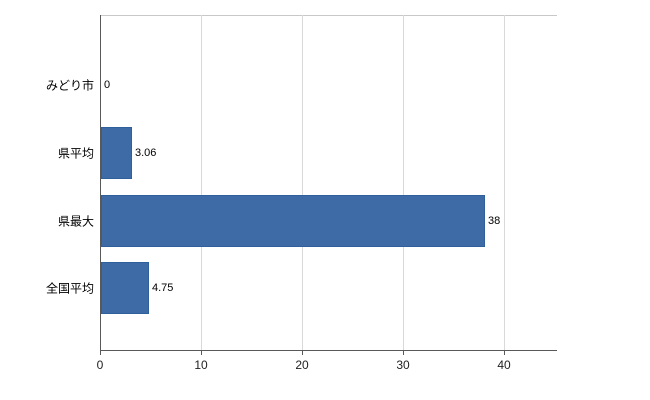  What do you see at coordinates (403, 365) in the screenshot?
I see `x-tick-label: 30` at bounding box center [403, 365].